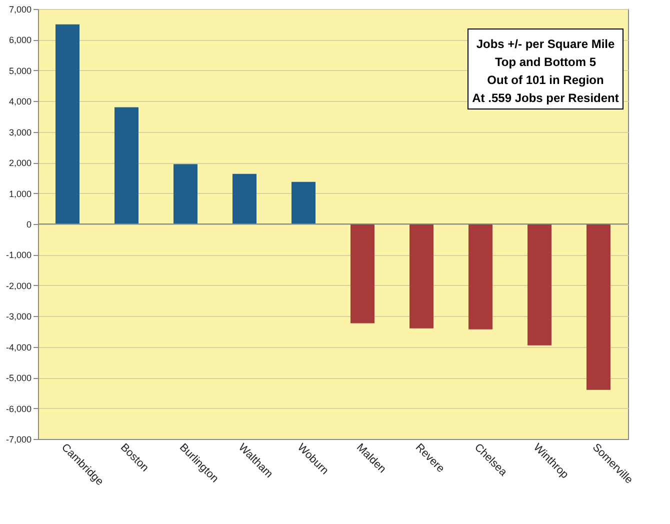 This screenshot has height=524, width=670. I want to click on y-tick-label: -6,000, so click(19, 409).